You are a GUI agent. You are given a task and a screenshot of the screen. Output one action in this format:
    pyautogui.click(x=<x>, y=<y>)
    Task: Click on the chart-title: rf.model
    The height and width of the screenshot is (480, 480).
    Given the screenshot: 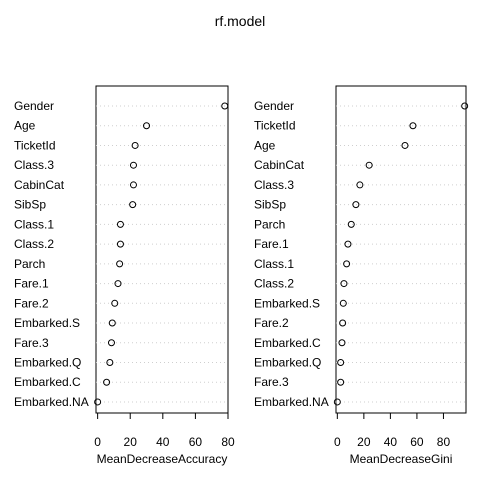 What is the action you would take?
    pyautogui.click(x=240, y=21)
    